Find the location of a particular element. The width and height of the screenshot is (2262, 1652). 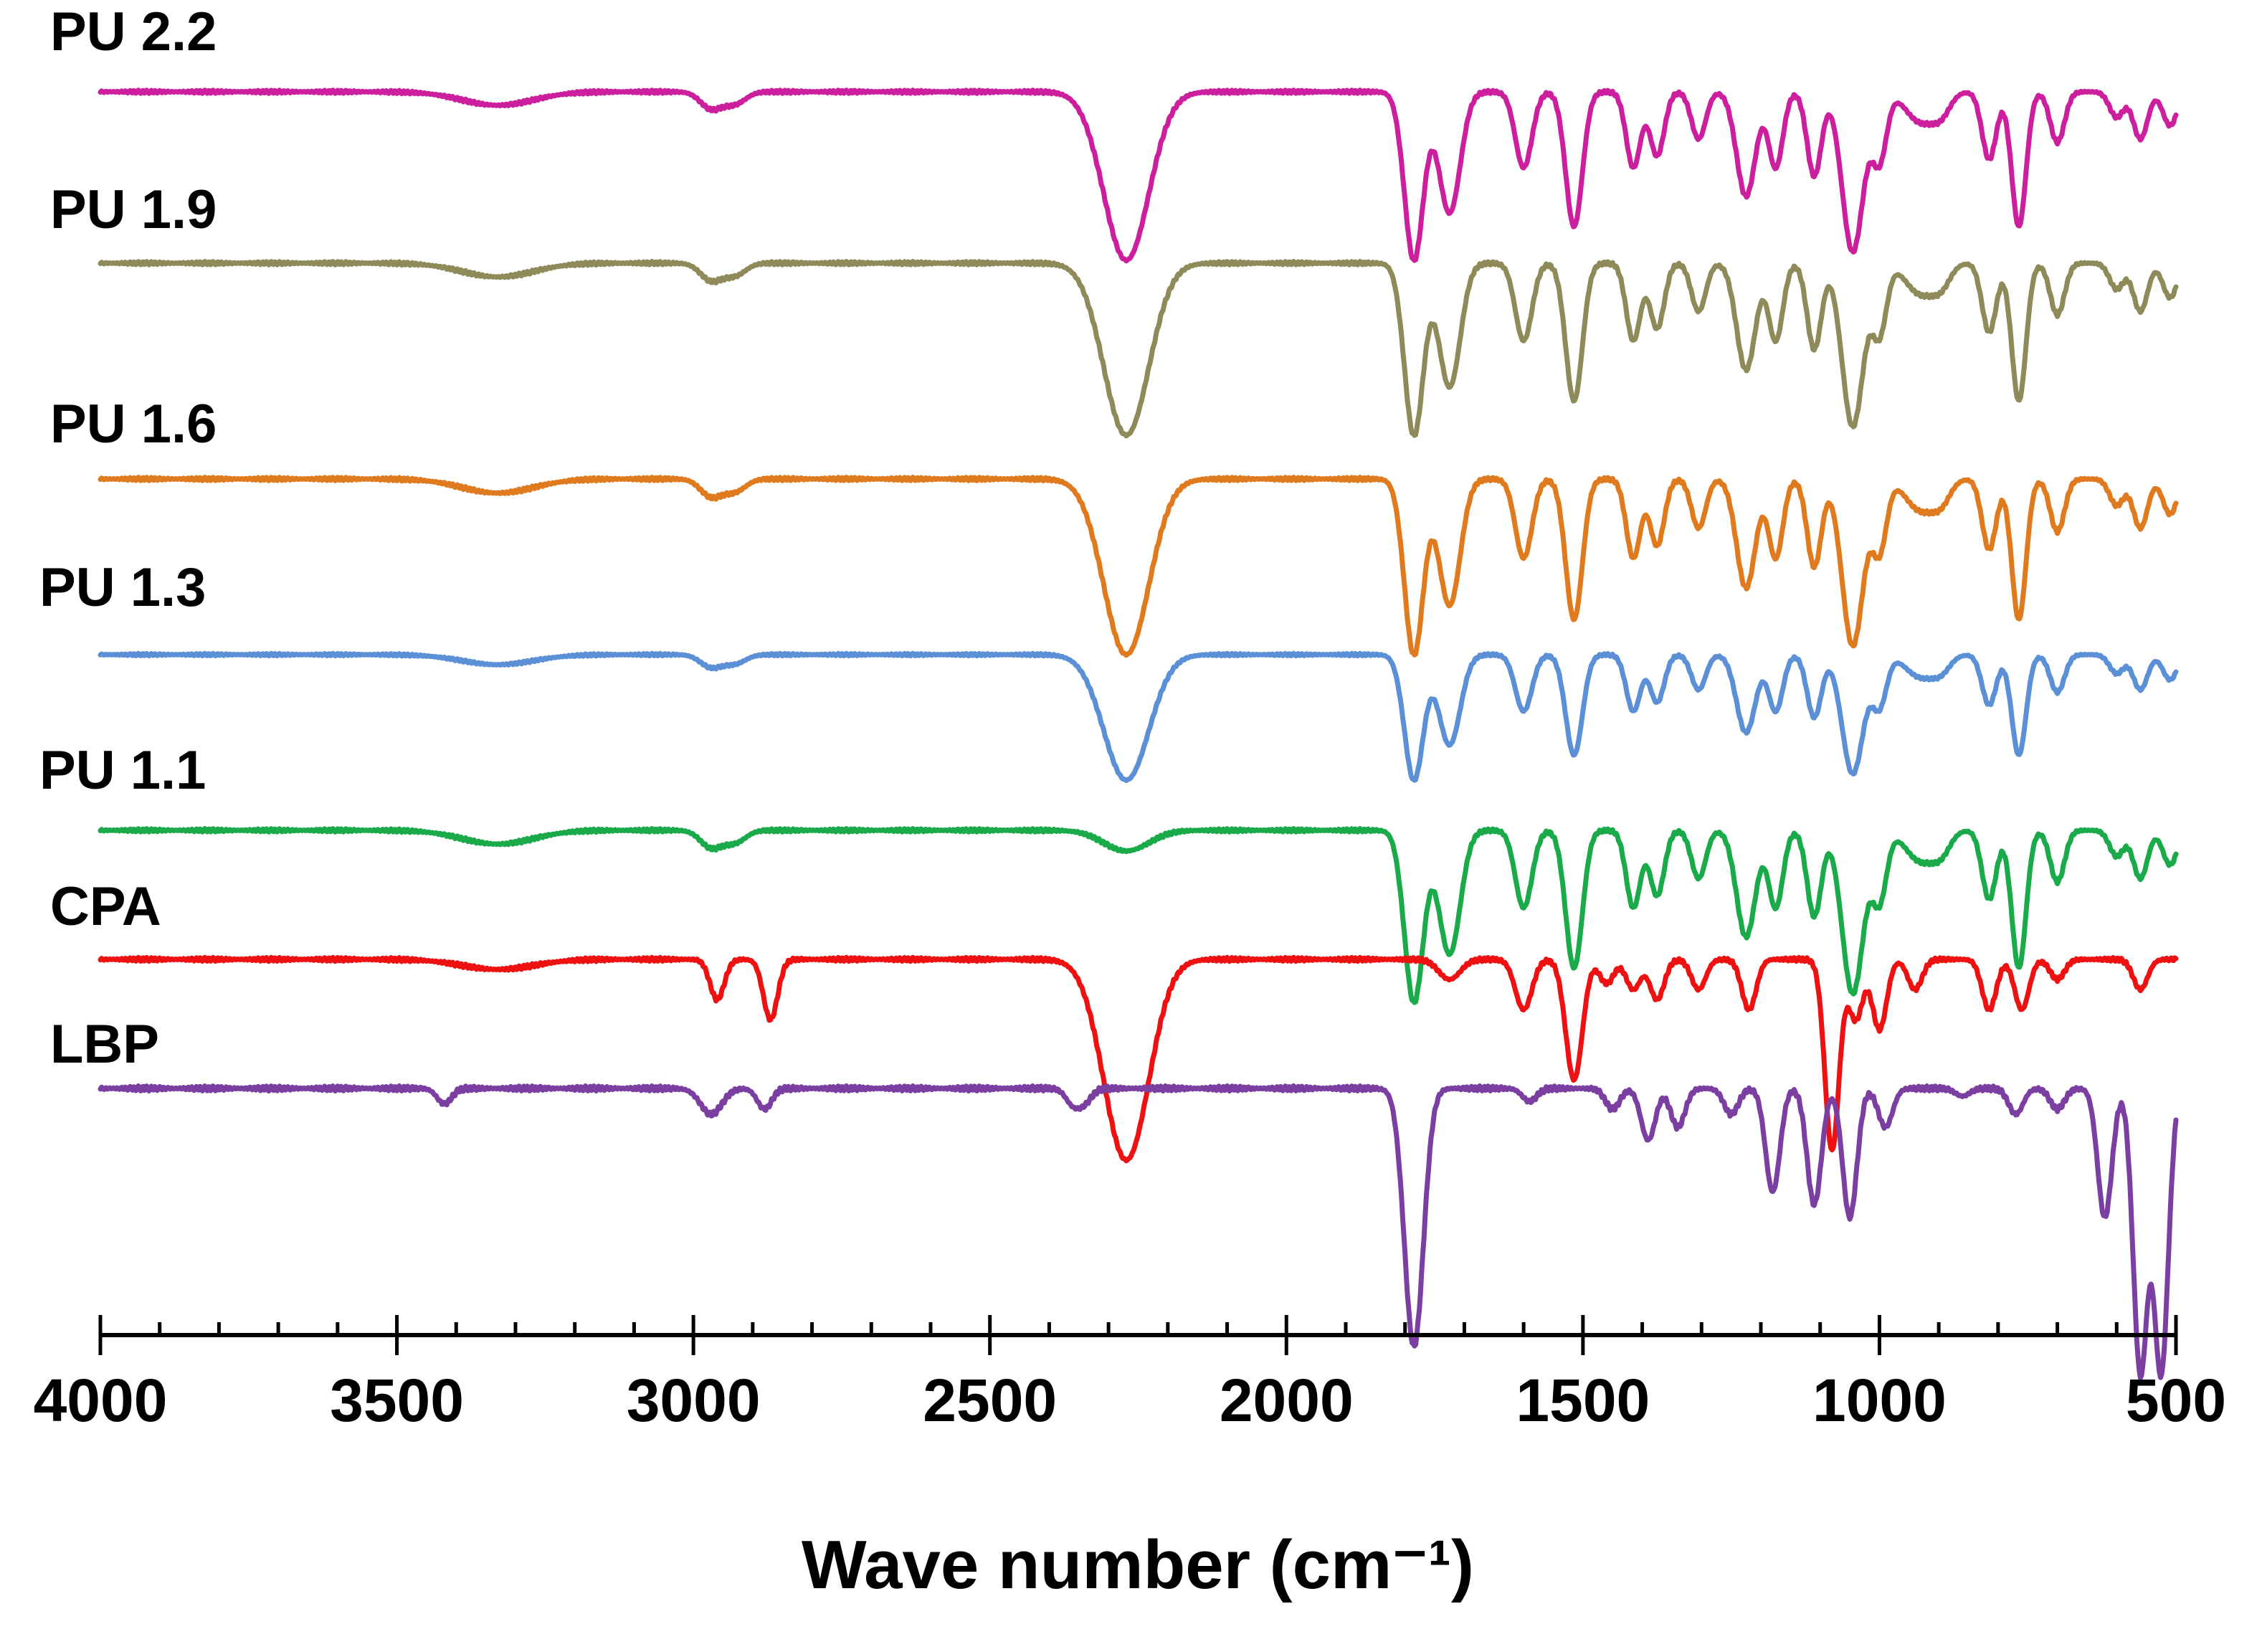

series-label-lbp: LBP is located at coordinates (105, 1044).